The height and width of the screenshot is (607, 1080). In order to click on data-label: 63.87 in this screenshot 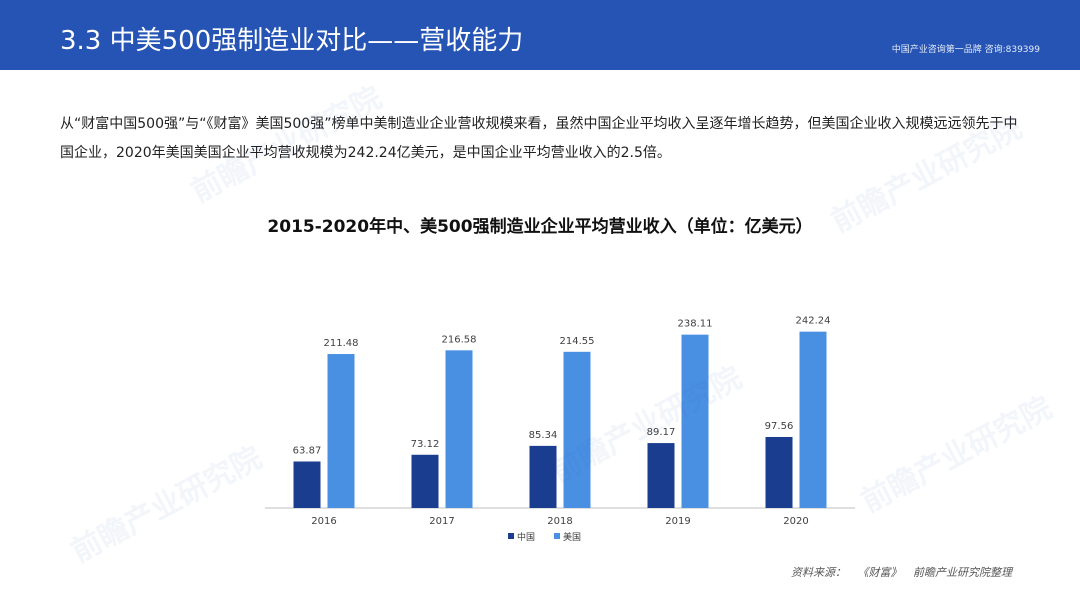, I will do `click(307, 451)`.